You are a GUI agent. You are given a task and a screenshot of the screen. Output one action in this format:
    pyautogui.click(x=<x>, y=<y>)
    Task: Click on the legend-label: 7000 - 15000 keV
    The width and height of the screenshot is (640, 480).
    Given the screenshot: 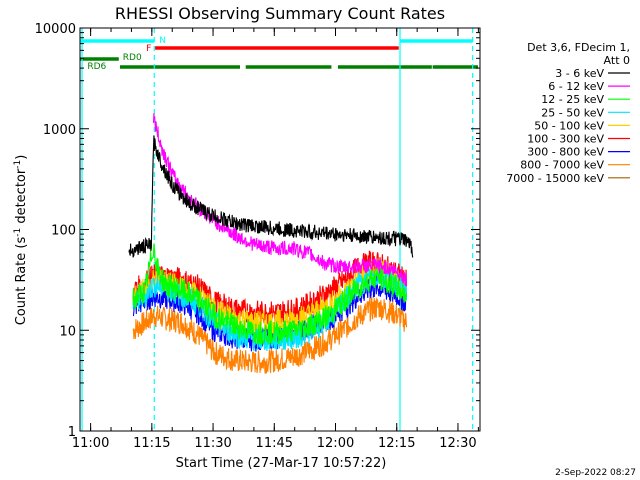 What is the action you would take?
    pyautogui.click(x=555, y=178)
    